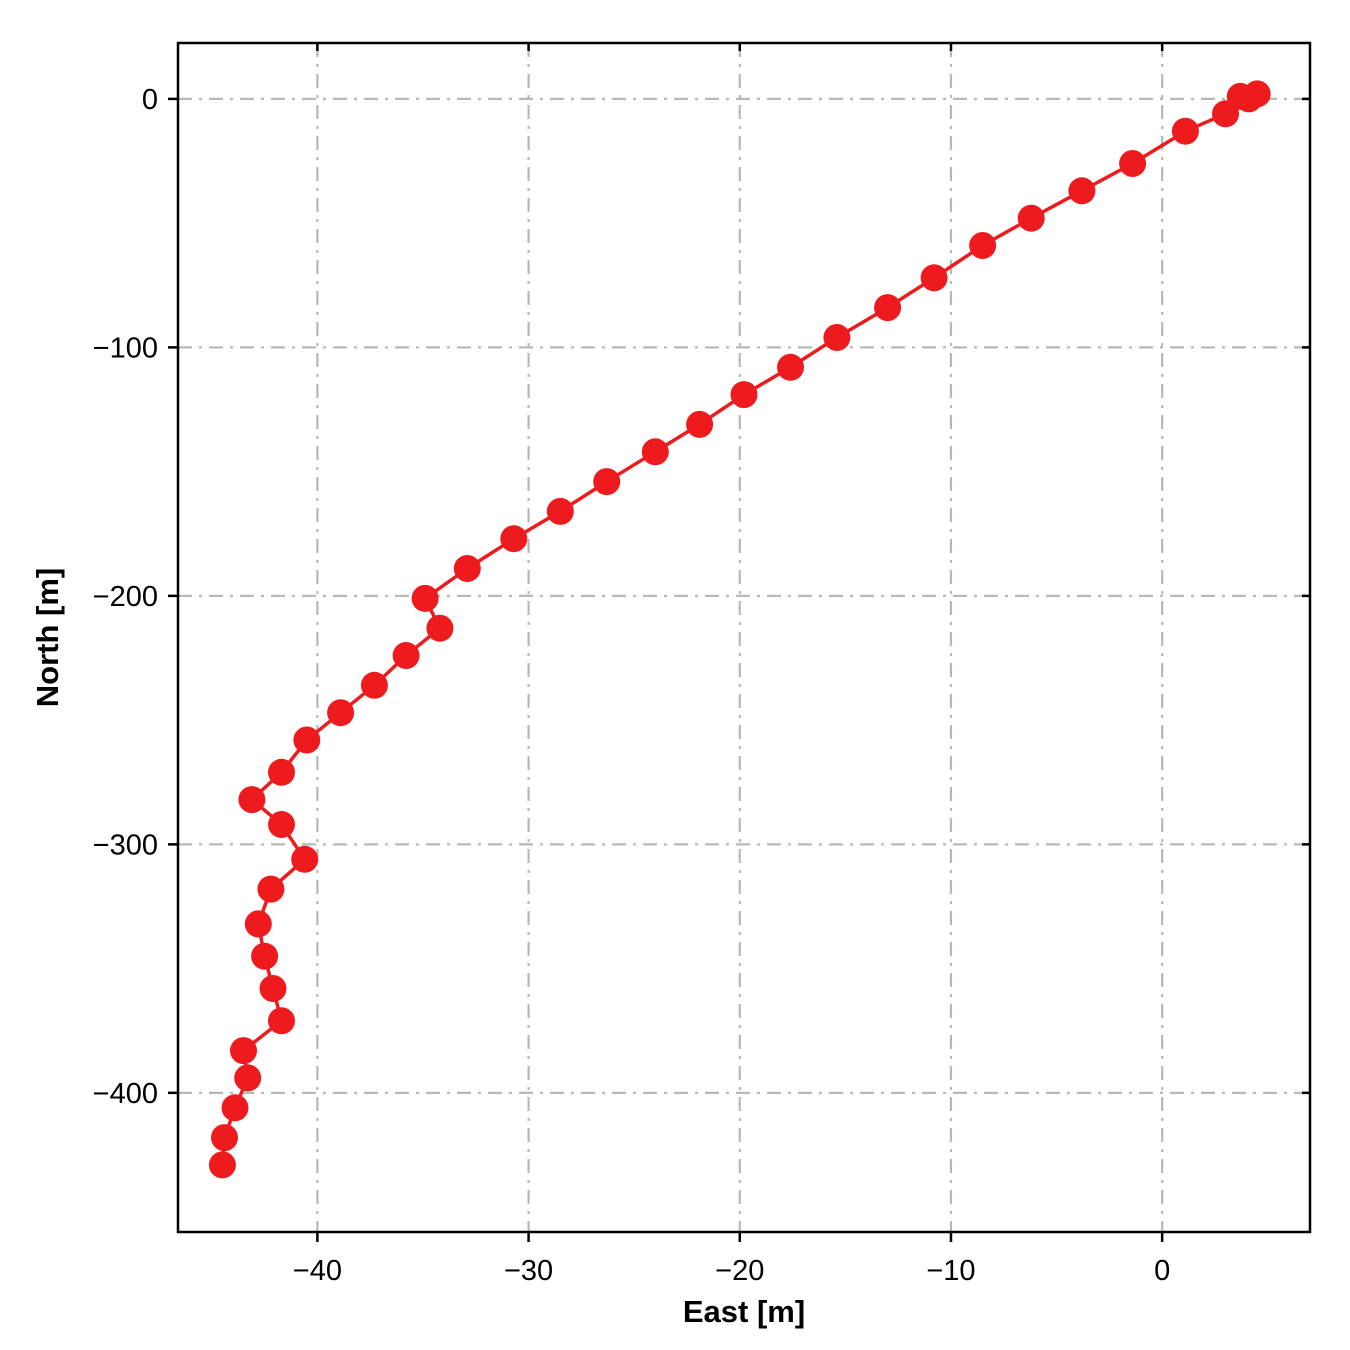 This screenshot has height=1350, width=1350. What do you see at coordinates (125, 597) in the screenshot?
I see `y-tick-label: −200` at bounding box center [125, 597].